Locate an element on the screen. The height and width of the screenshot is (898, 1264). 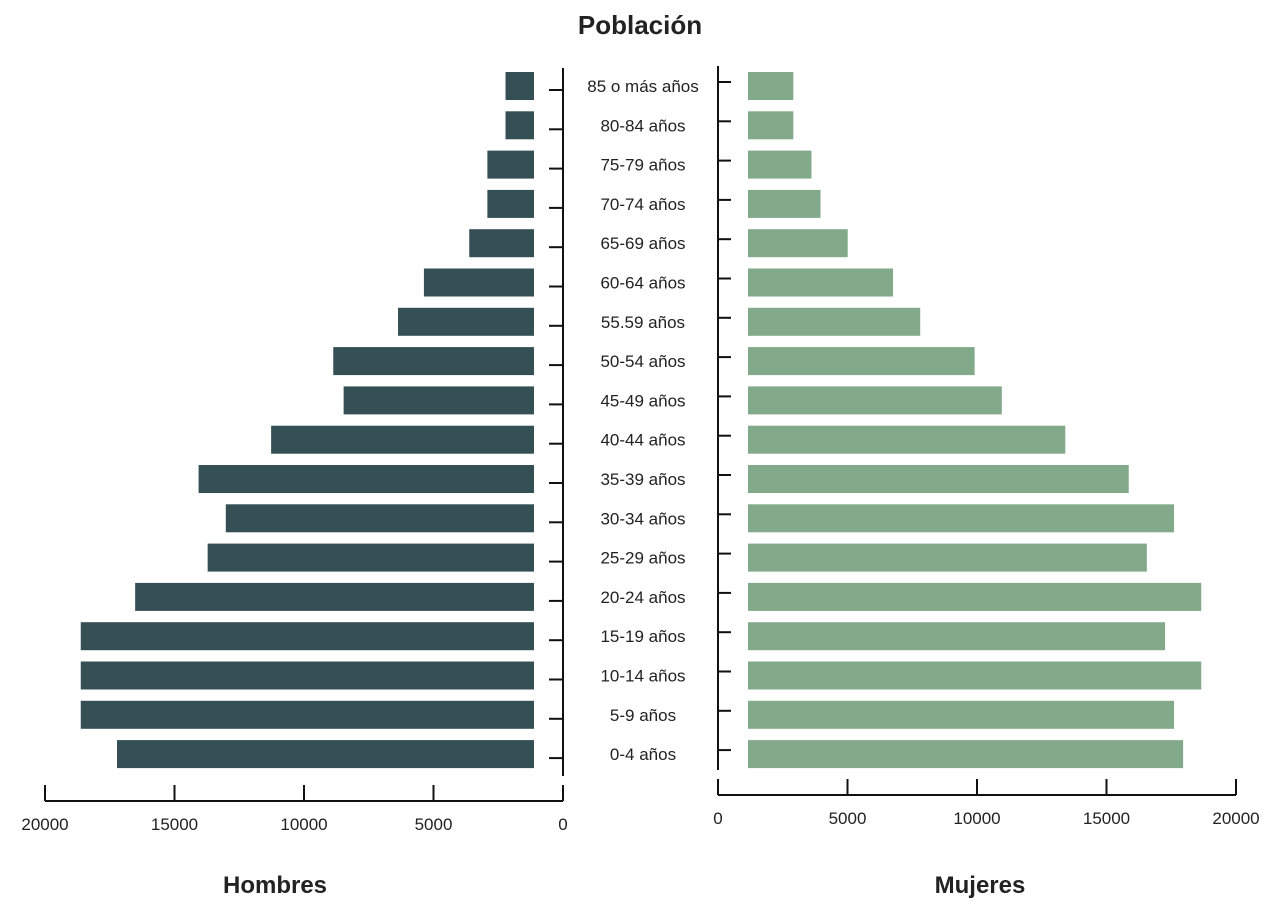
age-group-label: 10-14 años is located at coordinates (642, 676).